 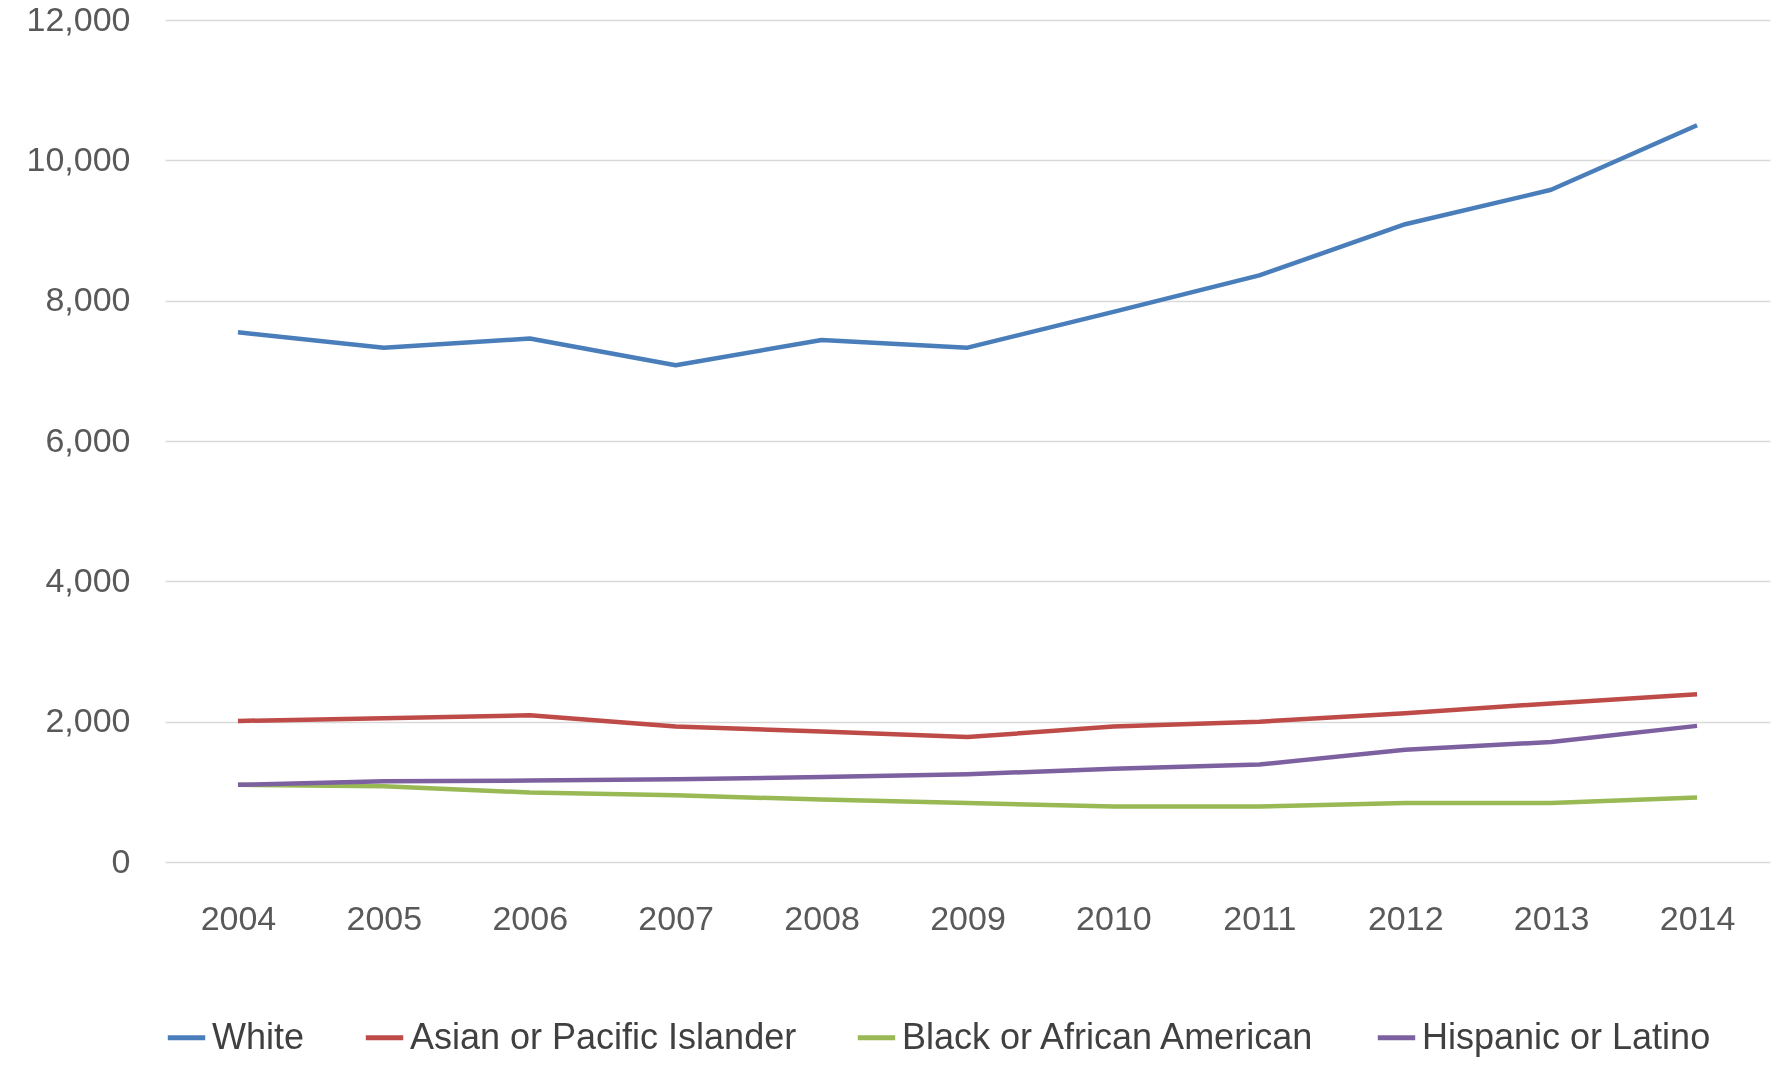 What do you see at coordinates (78, 19) in the screenshot?
I see `y-tick-label: 12,000` at bounding box center [78, 19].